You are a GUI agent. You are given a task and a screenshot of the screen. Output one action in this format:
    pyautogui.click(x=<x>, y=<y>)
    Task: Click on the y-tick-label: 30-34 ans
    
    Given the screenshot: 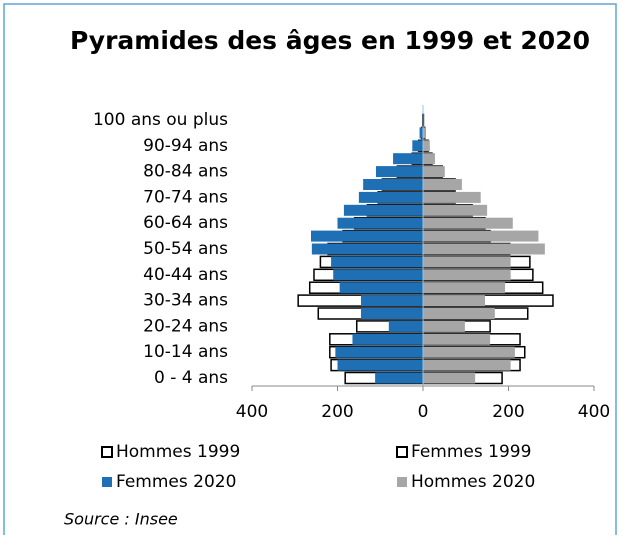 What is the action you would take?
    pyautogui.click(x=185, y=301)
    